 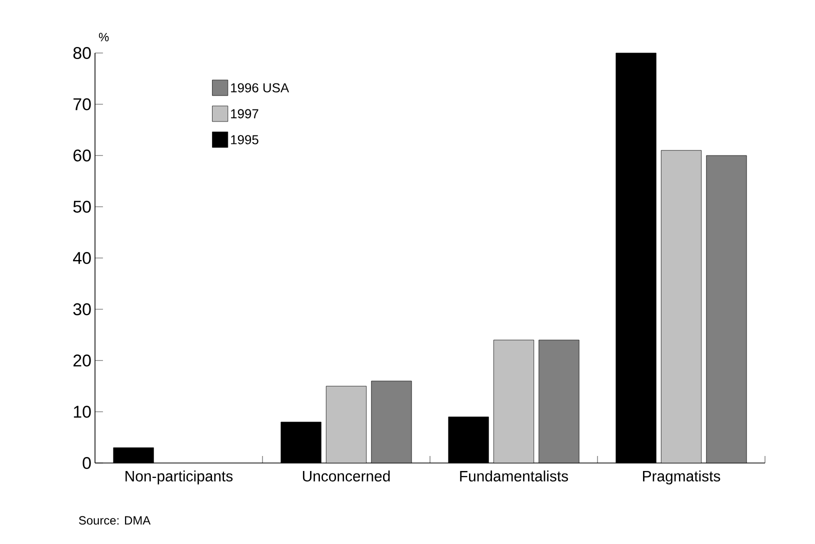 What do you see at coordinates (82, 53) in the screenshot?
I see `y-tick-label: 80` at bounding box center [82, 53].